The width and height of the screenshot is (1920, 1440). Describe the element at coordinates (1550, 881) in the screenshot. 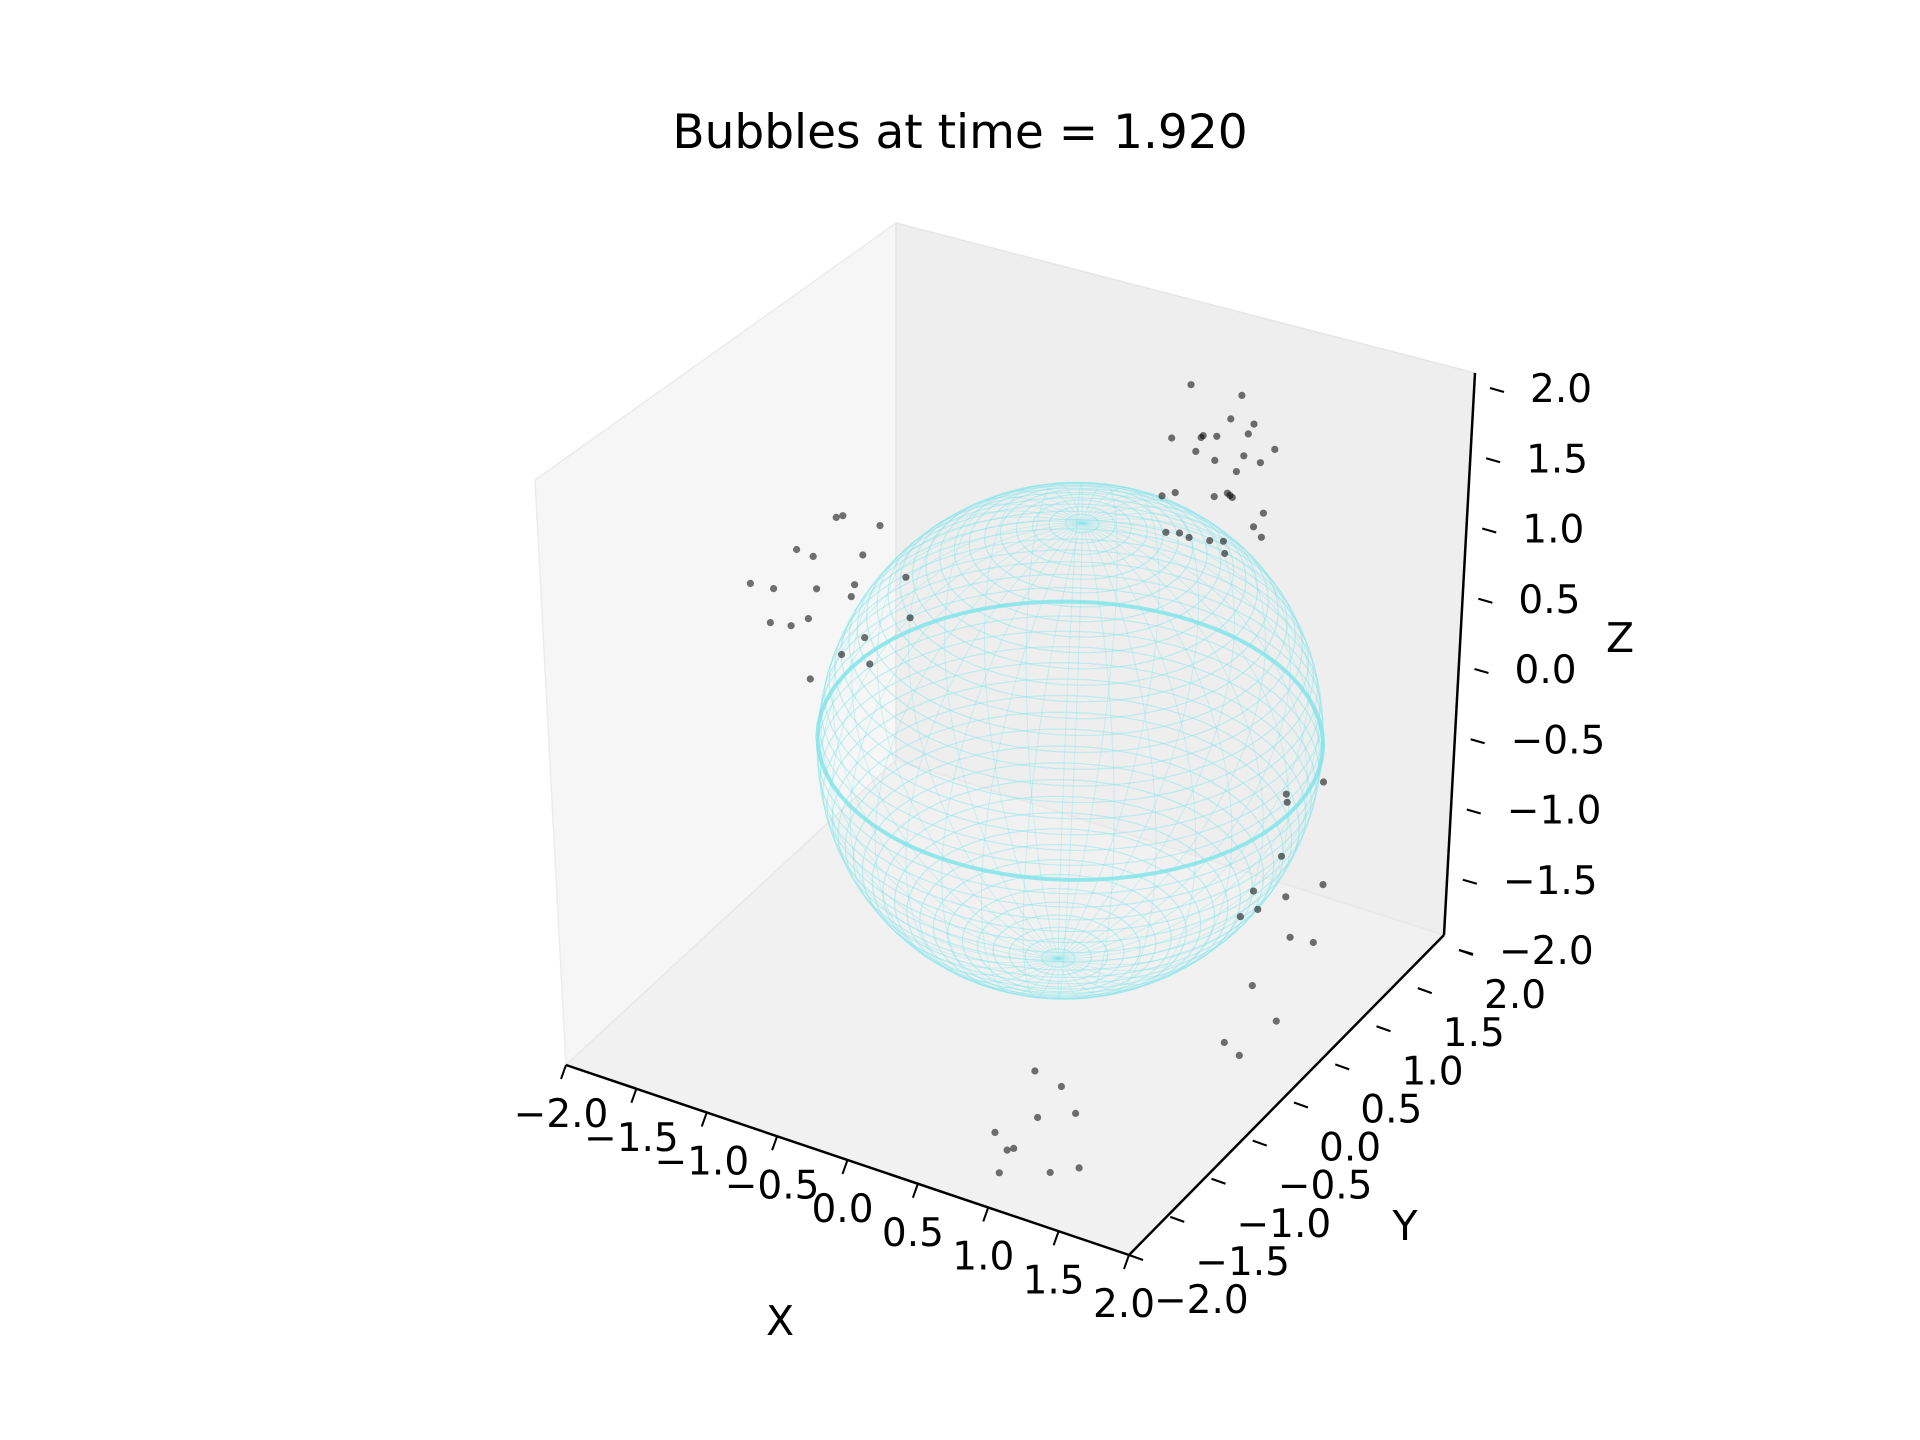

I see `z-tick-label: −1.5` at that location.